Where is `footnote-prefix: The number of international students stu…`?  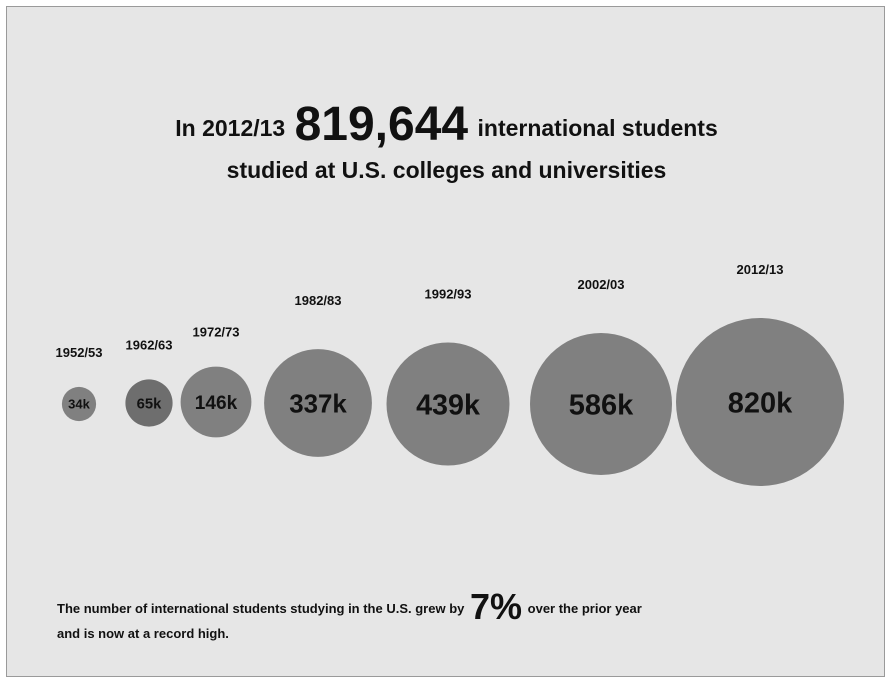 footnote-prefix: The number of international students stu… is located at coordinates (261, 608).